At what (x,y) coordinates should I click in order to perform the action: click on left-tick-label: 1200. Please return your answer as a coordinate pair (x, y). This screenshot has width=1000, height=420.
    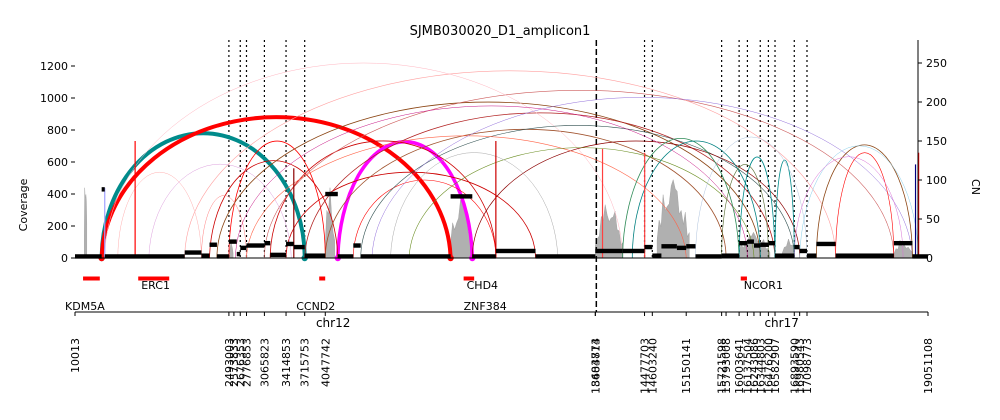
    Looking at the image, I should click on (54, 66).